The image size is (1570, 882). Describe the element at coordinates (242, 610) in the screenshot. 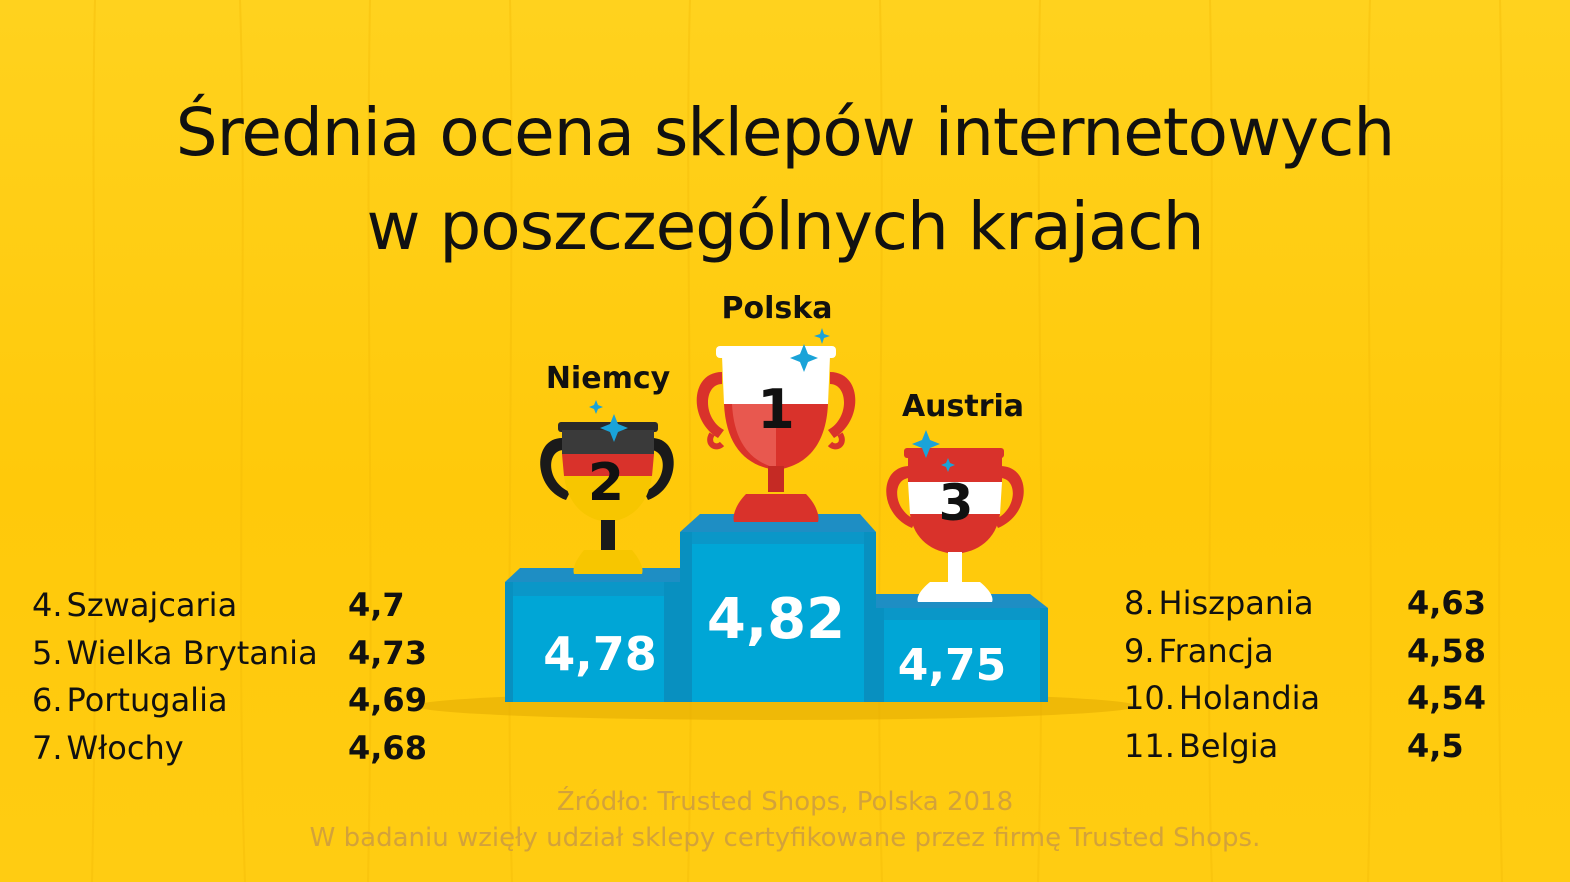

I see `list-item: 4. Szwajcaria 4,7` at that location.